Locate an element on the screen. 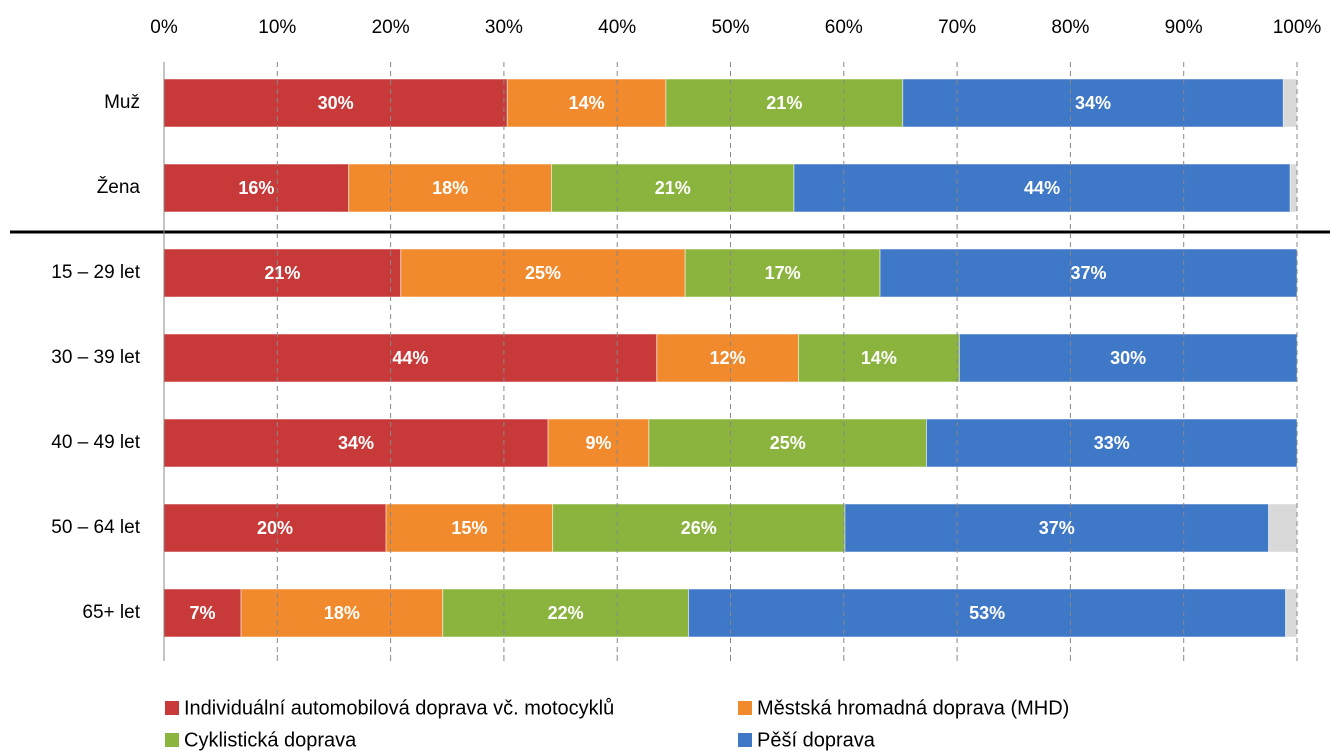  x-tick-label: 60% is located at coordinates (844, 27).